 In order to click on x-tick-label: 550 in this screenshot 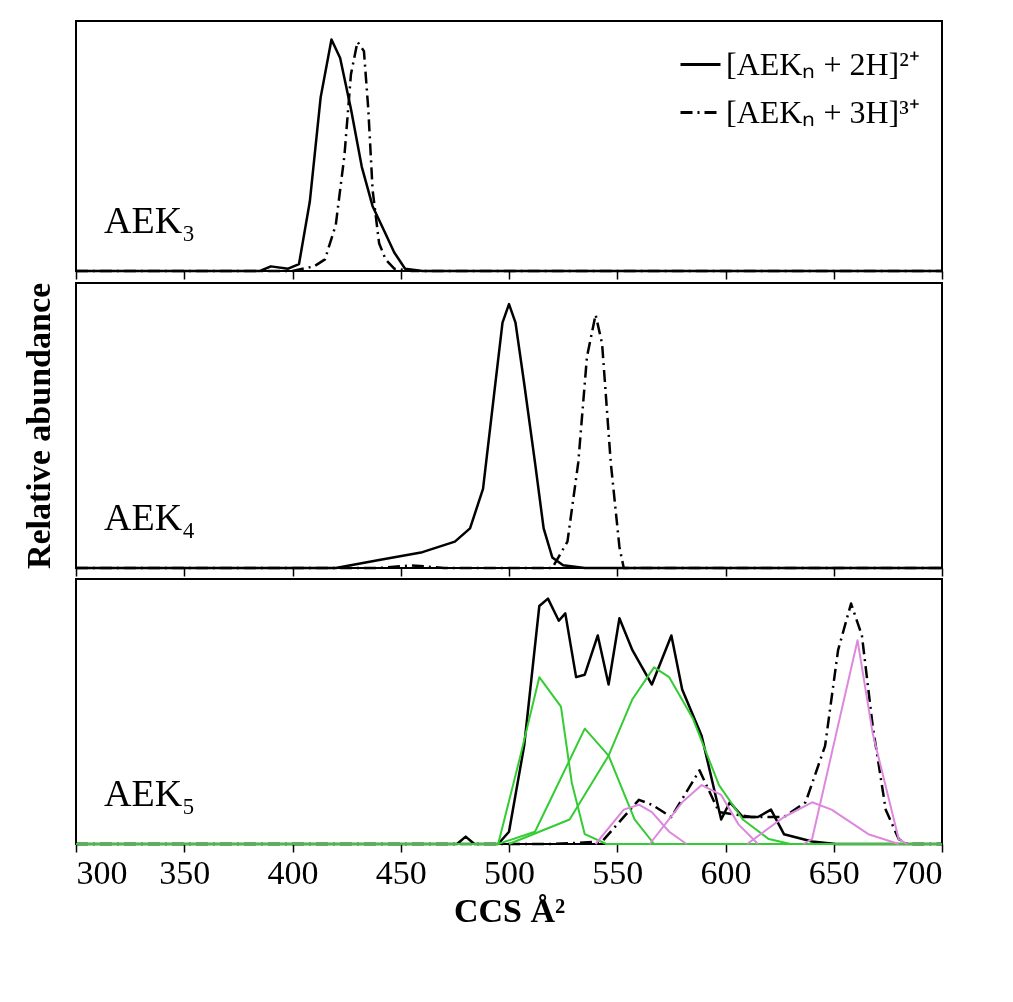, I will do `click(618, 872)`.